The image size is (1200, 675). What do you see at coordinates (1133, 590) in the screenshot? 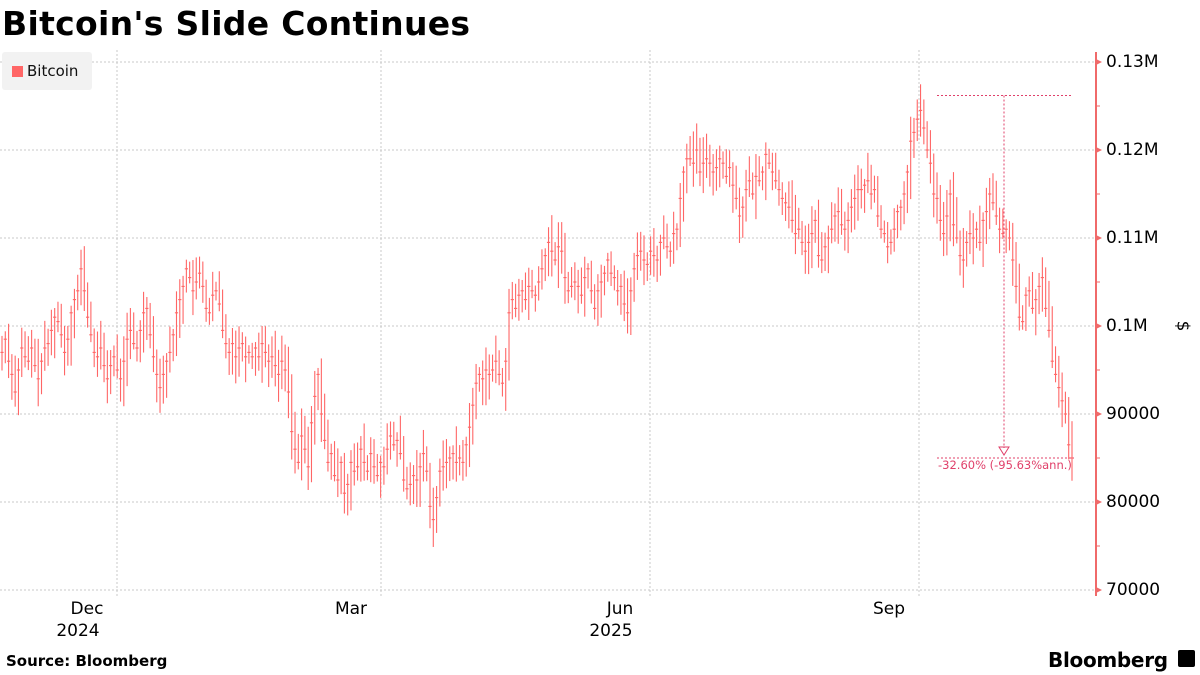
I see `y-tick-label: 70000` at bounding box center [1133, 590].